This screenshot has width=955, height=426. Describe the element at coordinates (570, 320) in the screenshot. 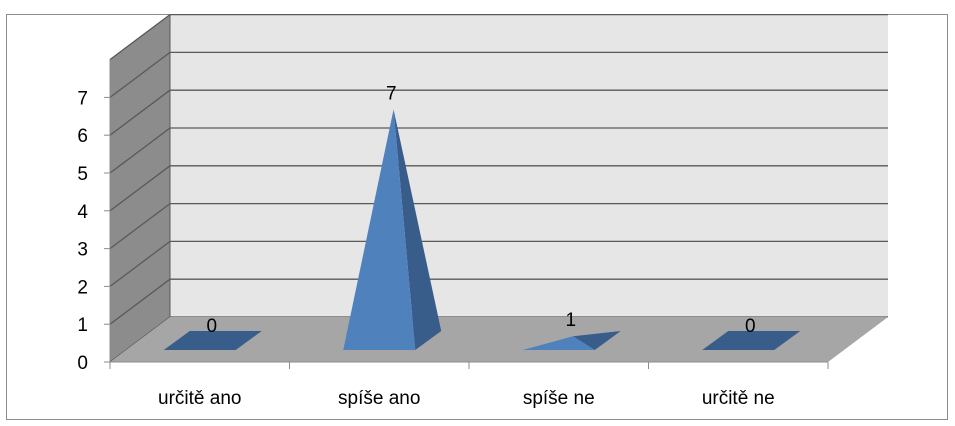

I see `data-label: 1` at that location.